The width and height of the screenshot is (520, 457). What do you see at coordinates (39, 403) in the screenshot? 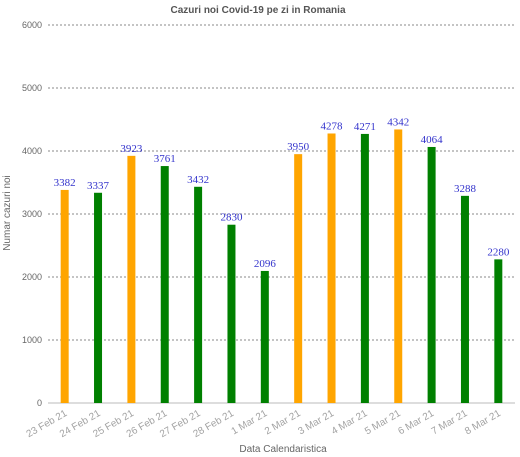
I see `y-tick-label: 0` at bounding box center [39, 403].